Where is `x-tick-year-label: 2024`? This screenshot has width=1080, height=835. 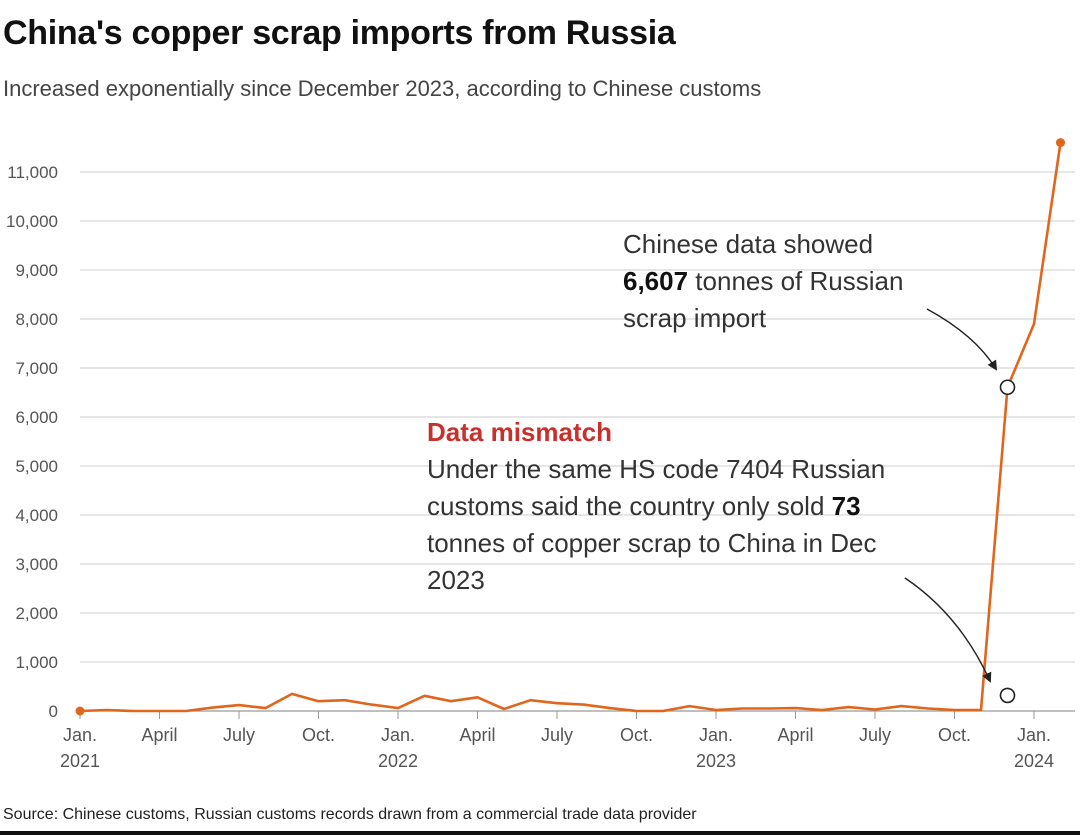 x-tick-year-label: 2024 is located at coordinates (1034, 761).